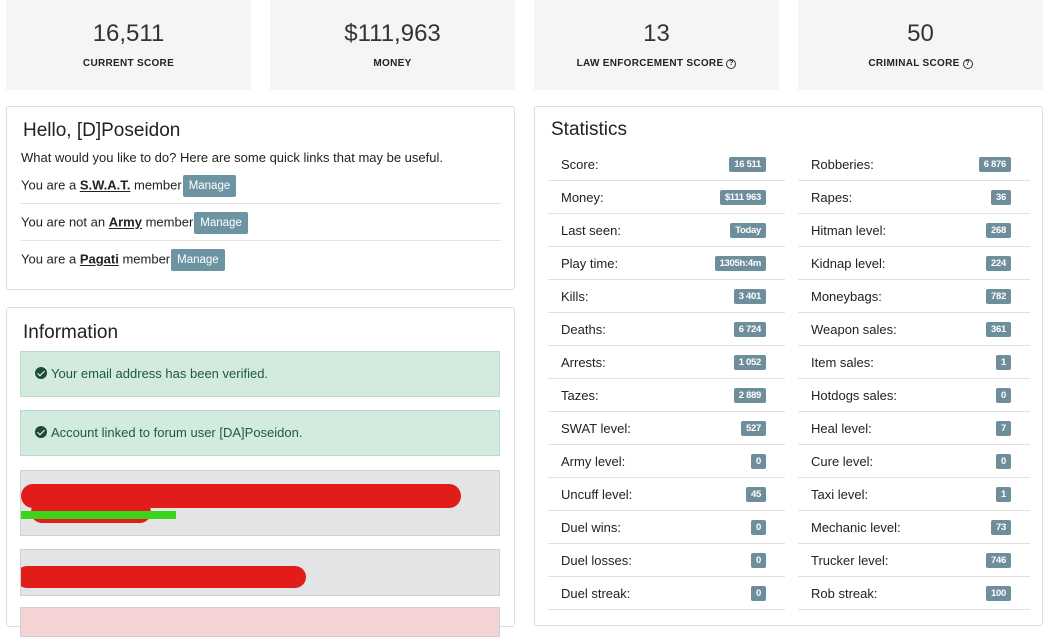 The height and width of the screenshot is (637, 1054). I want to click on redaction, so click(98, 515).